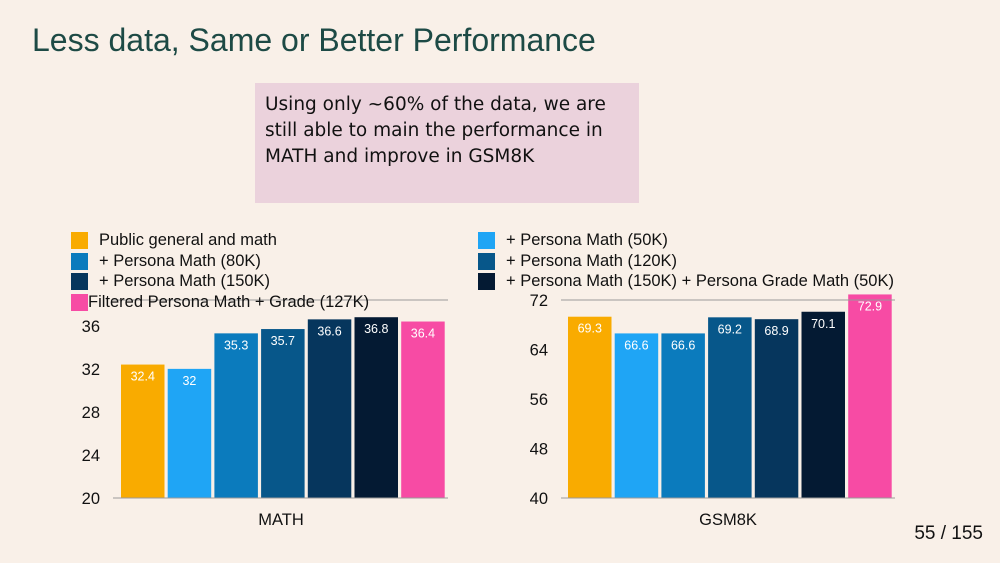 Image resolution: width=1000 pixels, height=563 pixels. Describe the element at coordinates (283, 341) in the screenshot. I see `data-label: 35.7` at that location.